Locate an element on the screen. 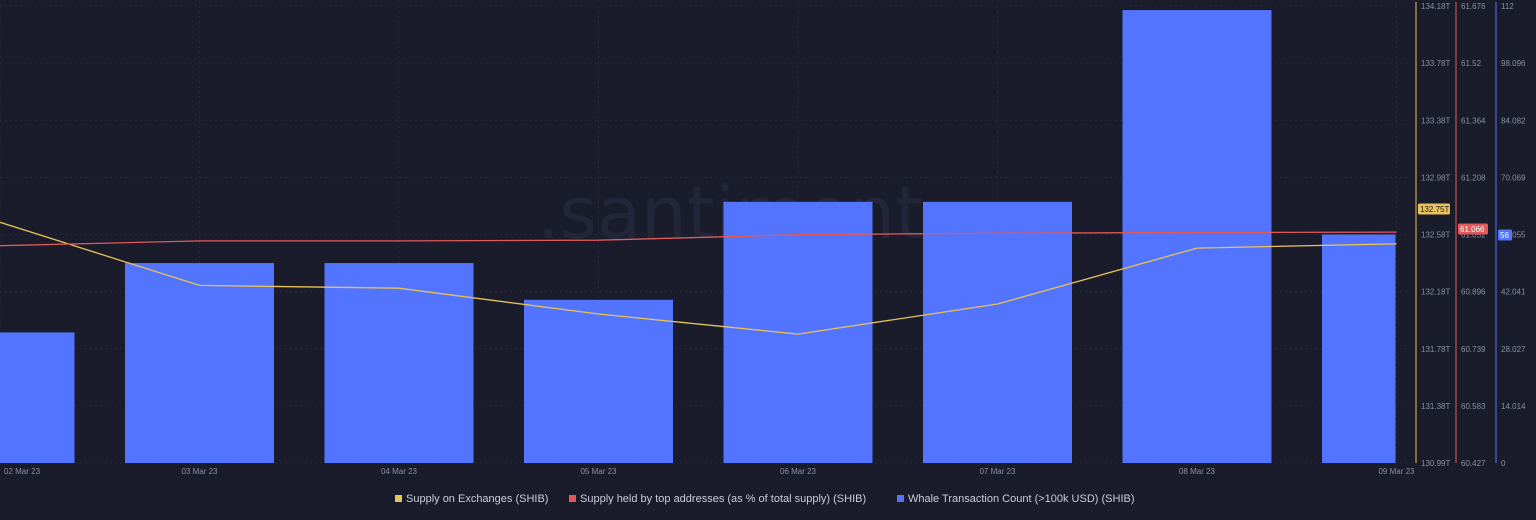 The height and width of the screenshot is (520, 1536). top-addresses-supply-line is located at coordinates (698, 239).